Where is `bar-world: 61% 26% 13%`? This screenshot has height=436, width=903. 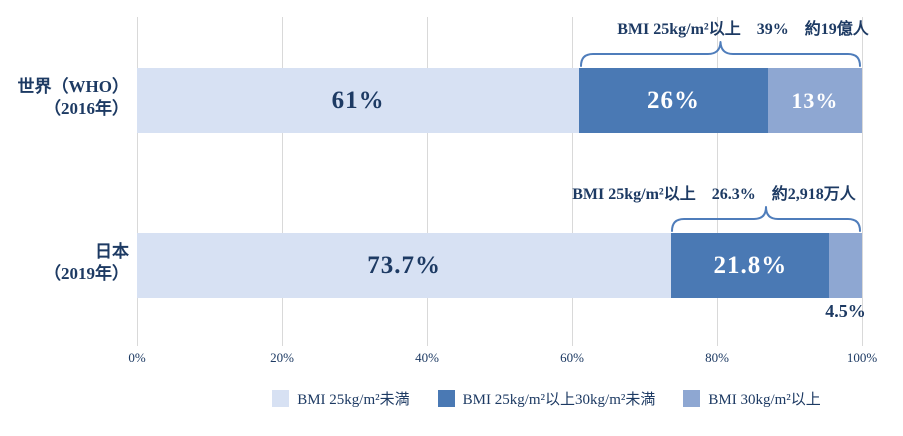 bar-world: 61% 26% 13% is located at coordinates (499, 100).